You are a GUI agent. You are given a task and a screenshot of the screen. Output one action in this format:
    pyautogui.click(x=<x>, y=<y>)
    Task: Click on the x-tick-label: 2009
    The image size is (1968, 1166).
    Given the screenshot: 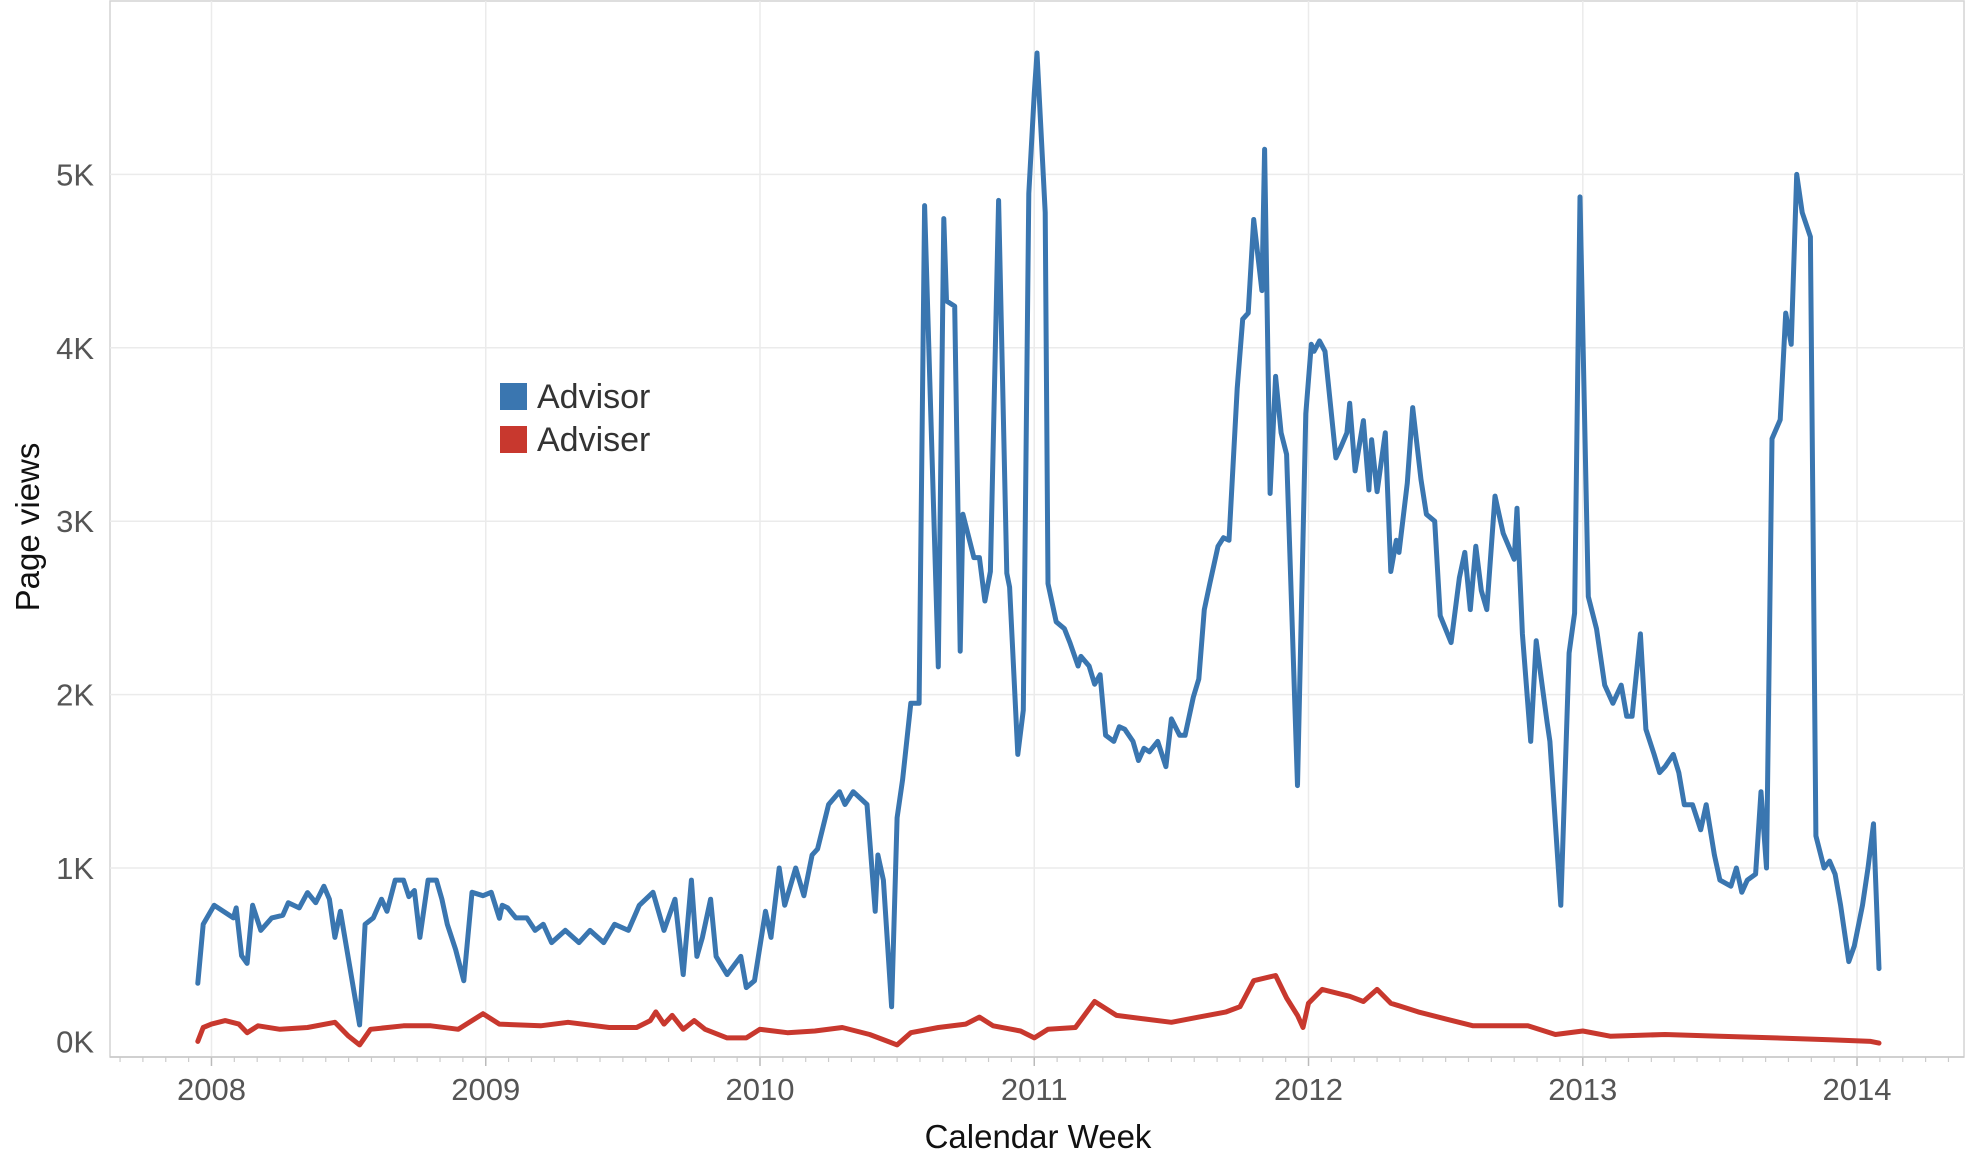 What is the action you would take?
    pyautogui.click(x=485, y=1089)
    